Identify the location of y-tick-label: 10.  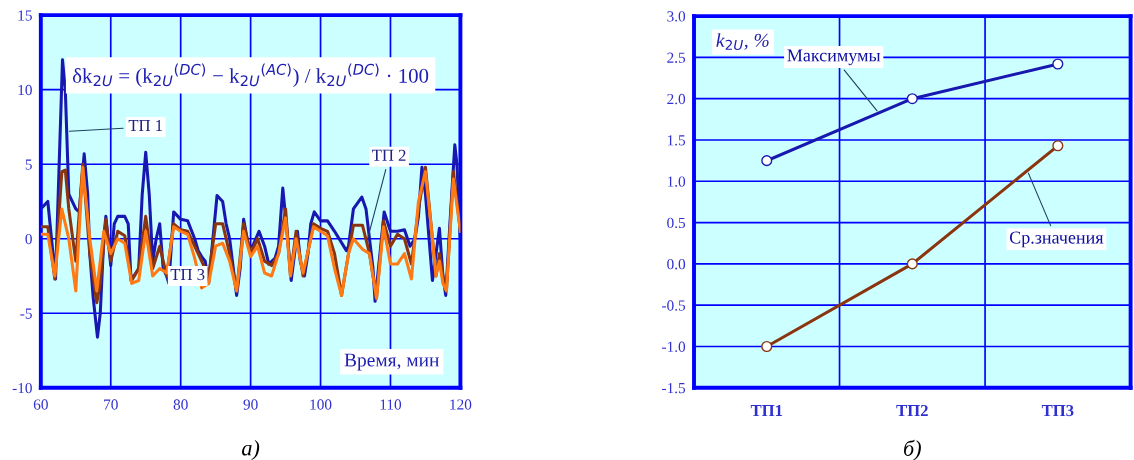
(25, 90).